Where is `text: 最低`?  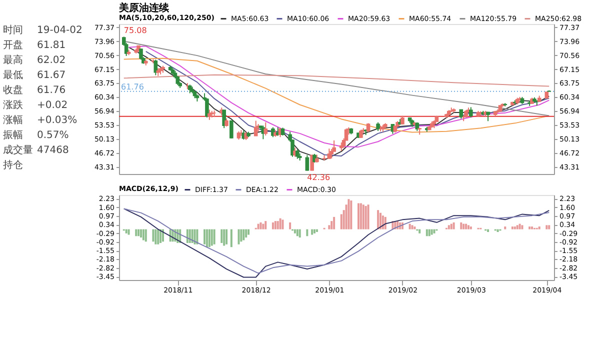
text: 最低 is located at coordinates (13, 75).